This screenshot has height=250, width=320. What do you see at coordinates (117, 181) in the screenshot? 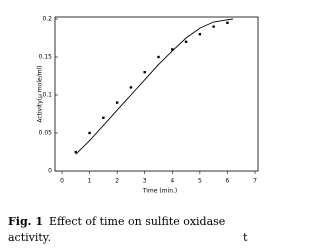
I see `x-tick-label: 2` at bounding box center [117, 181].